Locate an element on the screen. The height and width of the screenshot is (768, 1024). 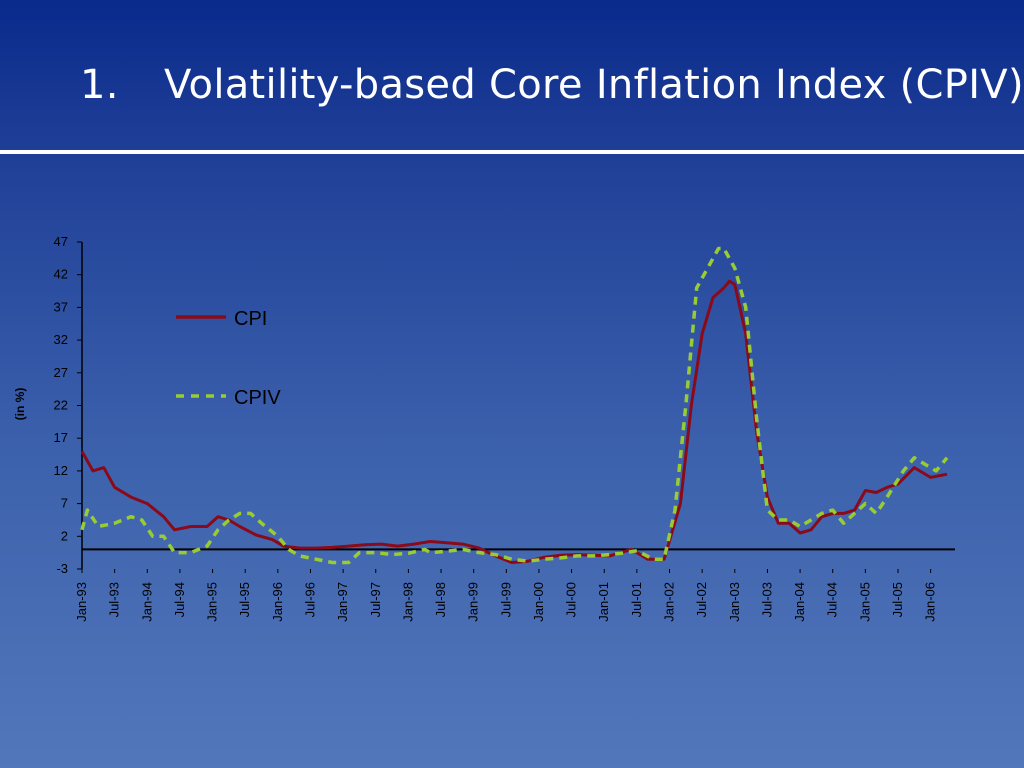
slide-number: 1. is located at coordinates (99, 85).